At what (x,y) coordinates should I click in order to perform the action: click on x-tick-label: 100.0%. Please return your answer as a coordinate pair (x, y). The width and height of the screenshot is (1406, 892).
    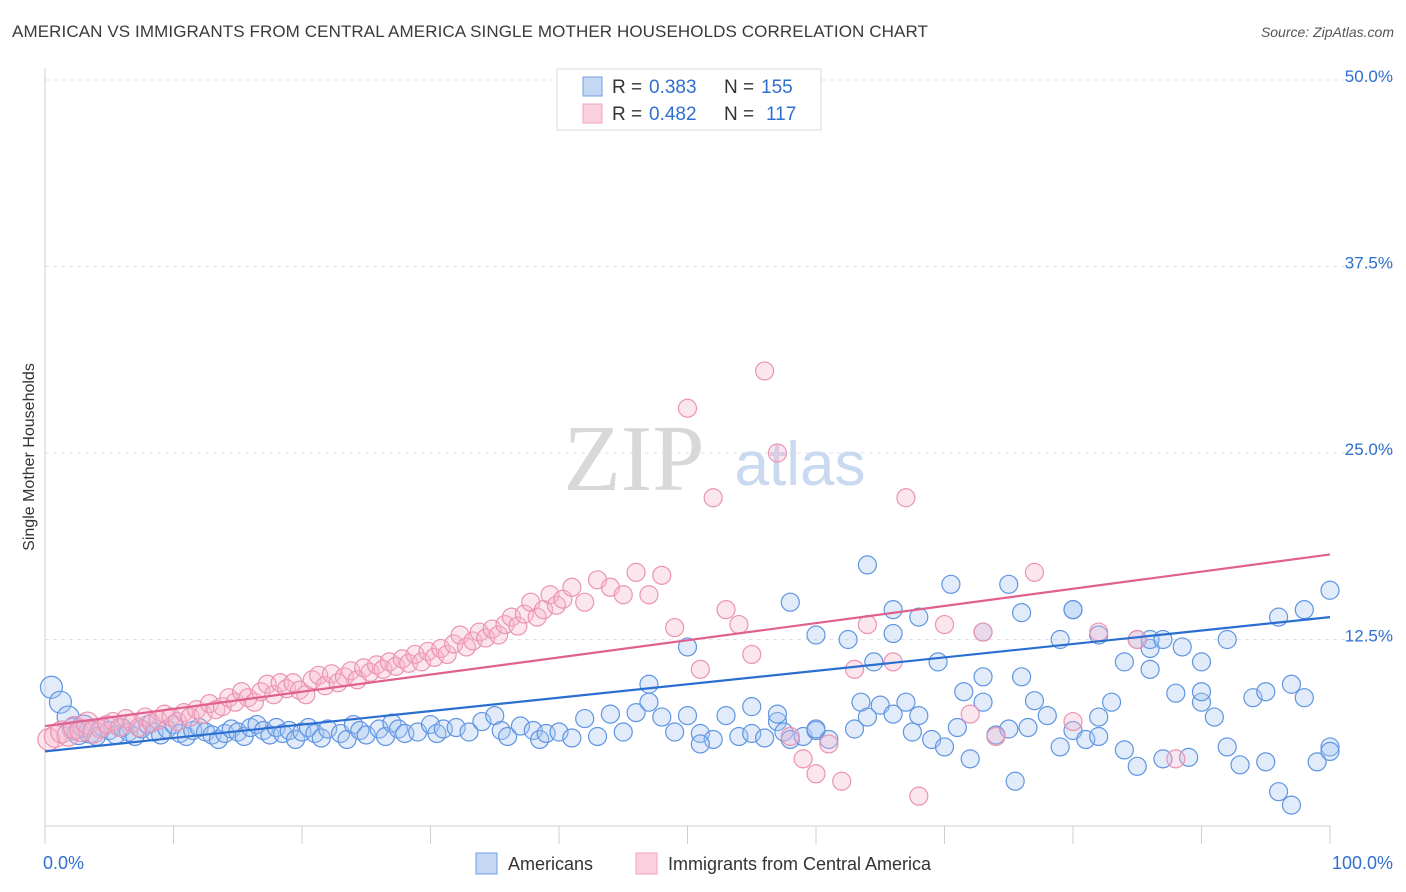
    Looking at the image, I should click on (1362, 863).